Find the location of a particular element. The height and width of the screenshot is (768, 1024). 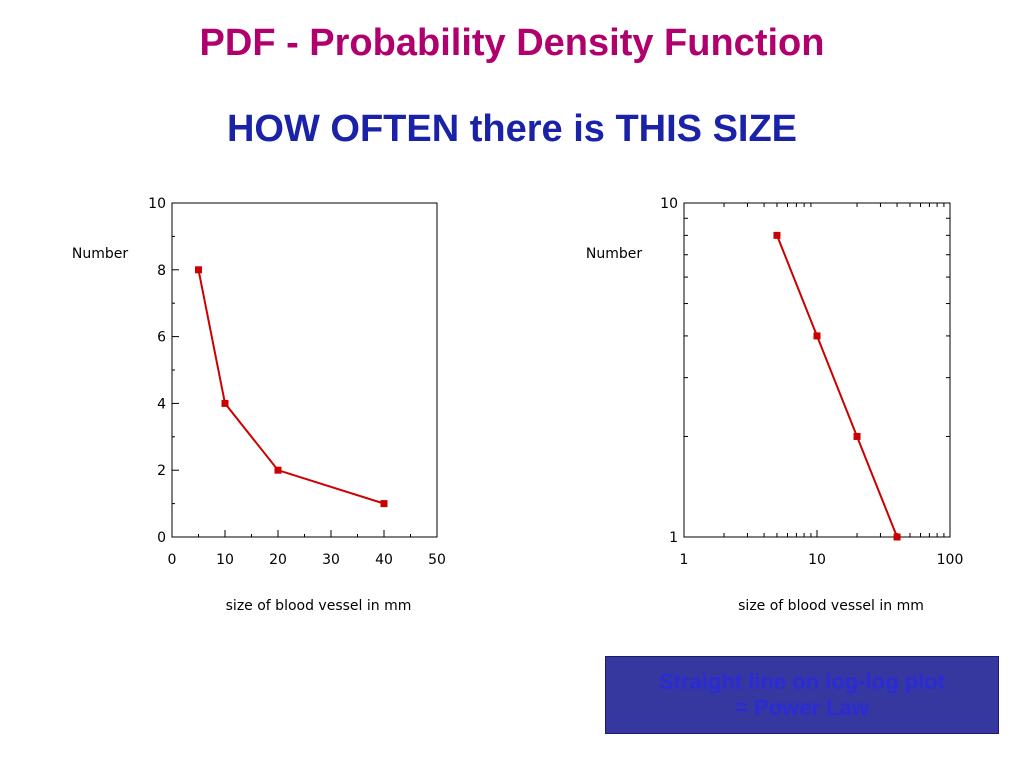

x-tick-label: 1 is located at coordinates (684, 560).